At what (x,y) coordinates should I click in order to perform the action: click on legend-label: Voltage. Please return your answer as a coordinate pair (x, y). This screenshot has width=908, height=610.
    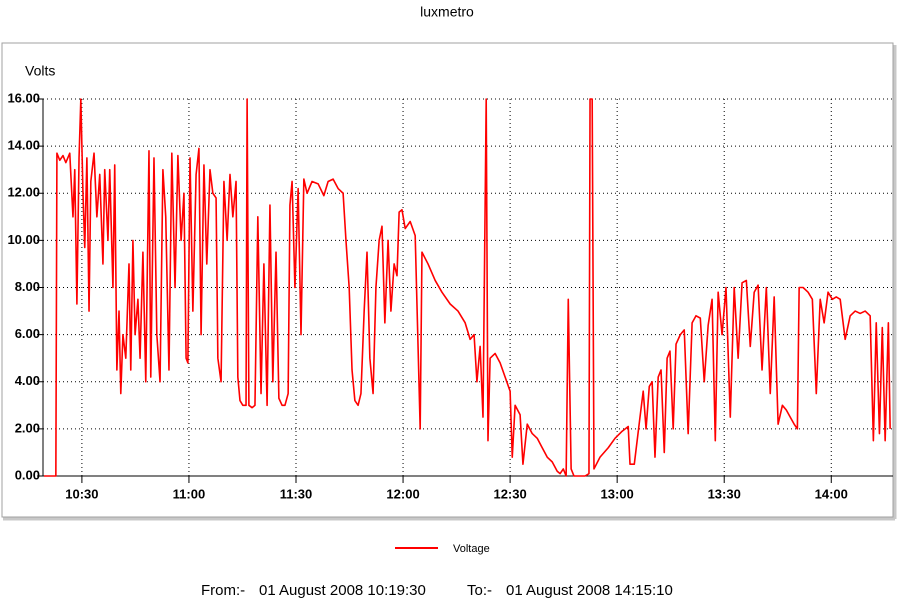
    Looking at the image, I should click on (471, 549).